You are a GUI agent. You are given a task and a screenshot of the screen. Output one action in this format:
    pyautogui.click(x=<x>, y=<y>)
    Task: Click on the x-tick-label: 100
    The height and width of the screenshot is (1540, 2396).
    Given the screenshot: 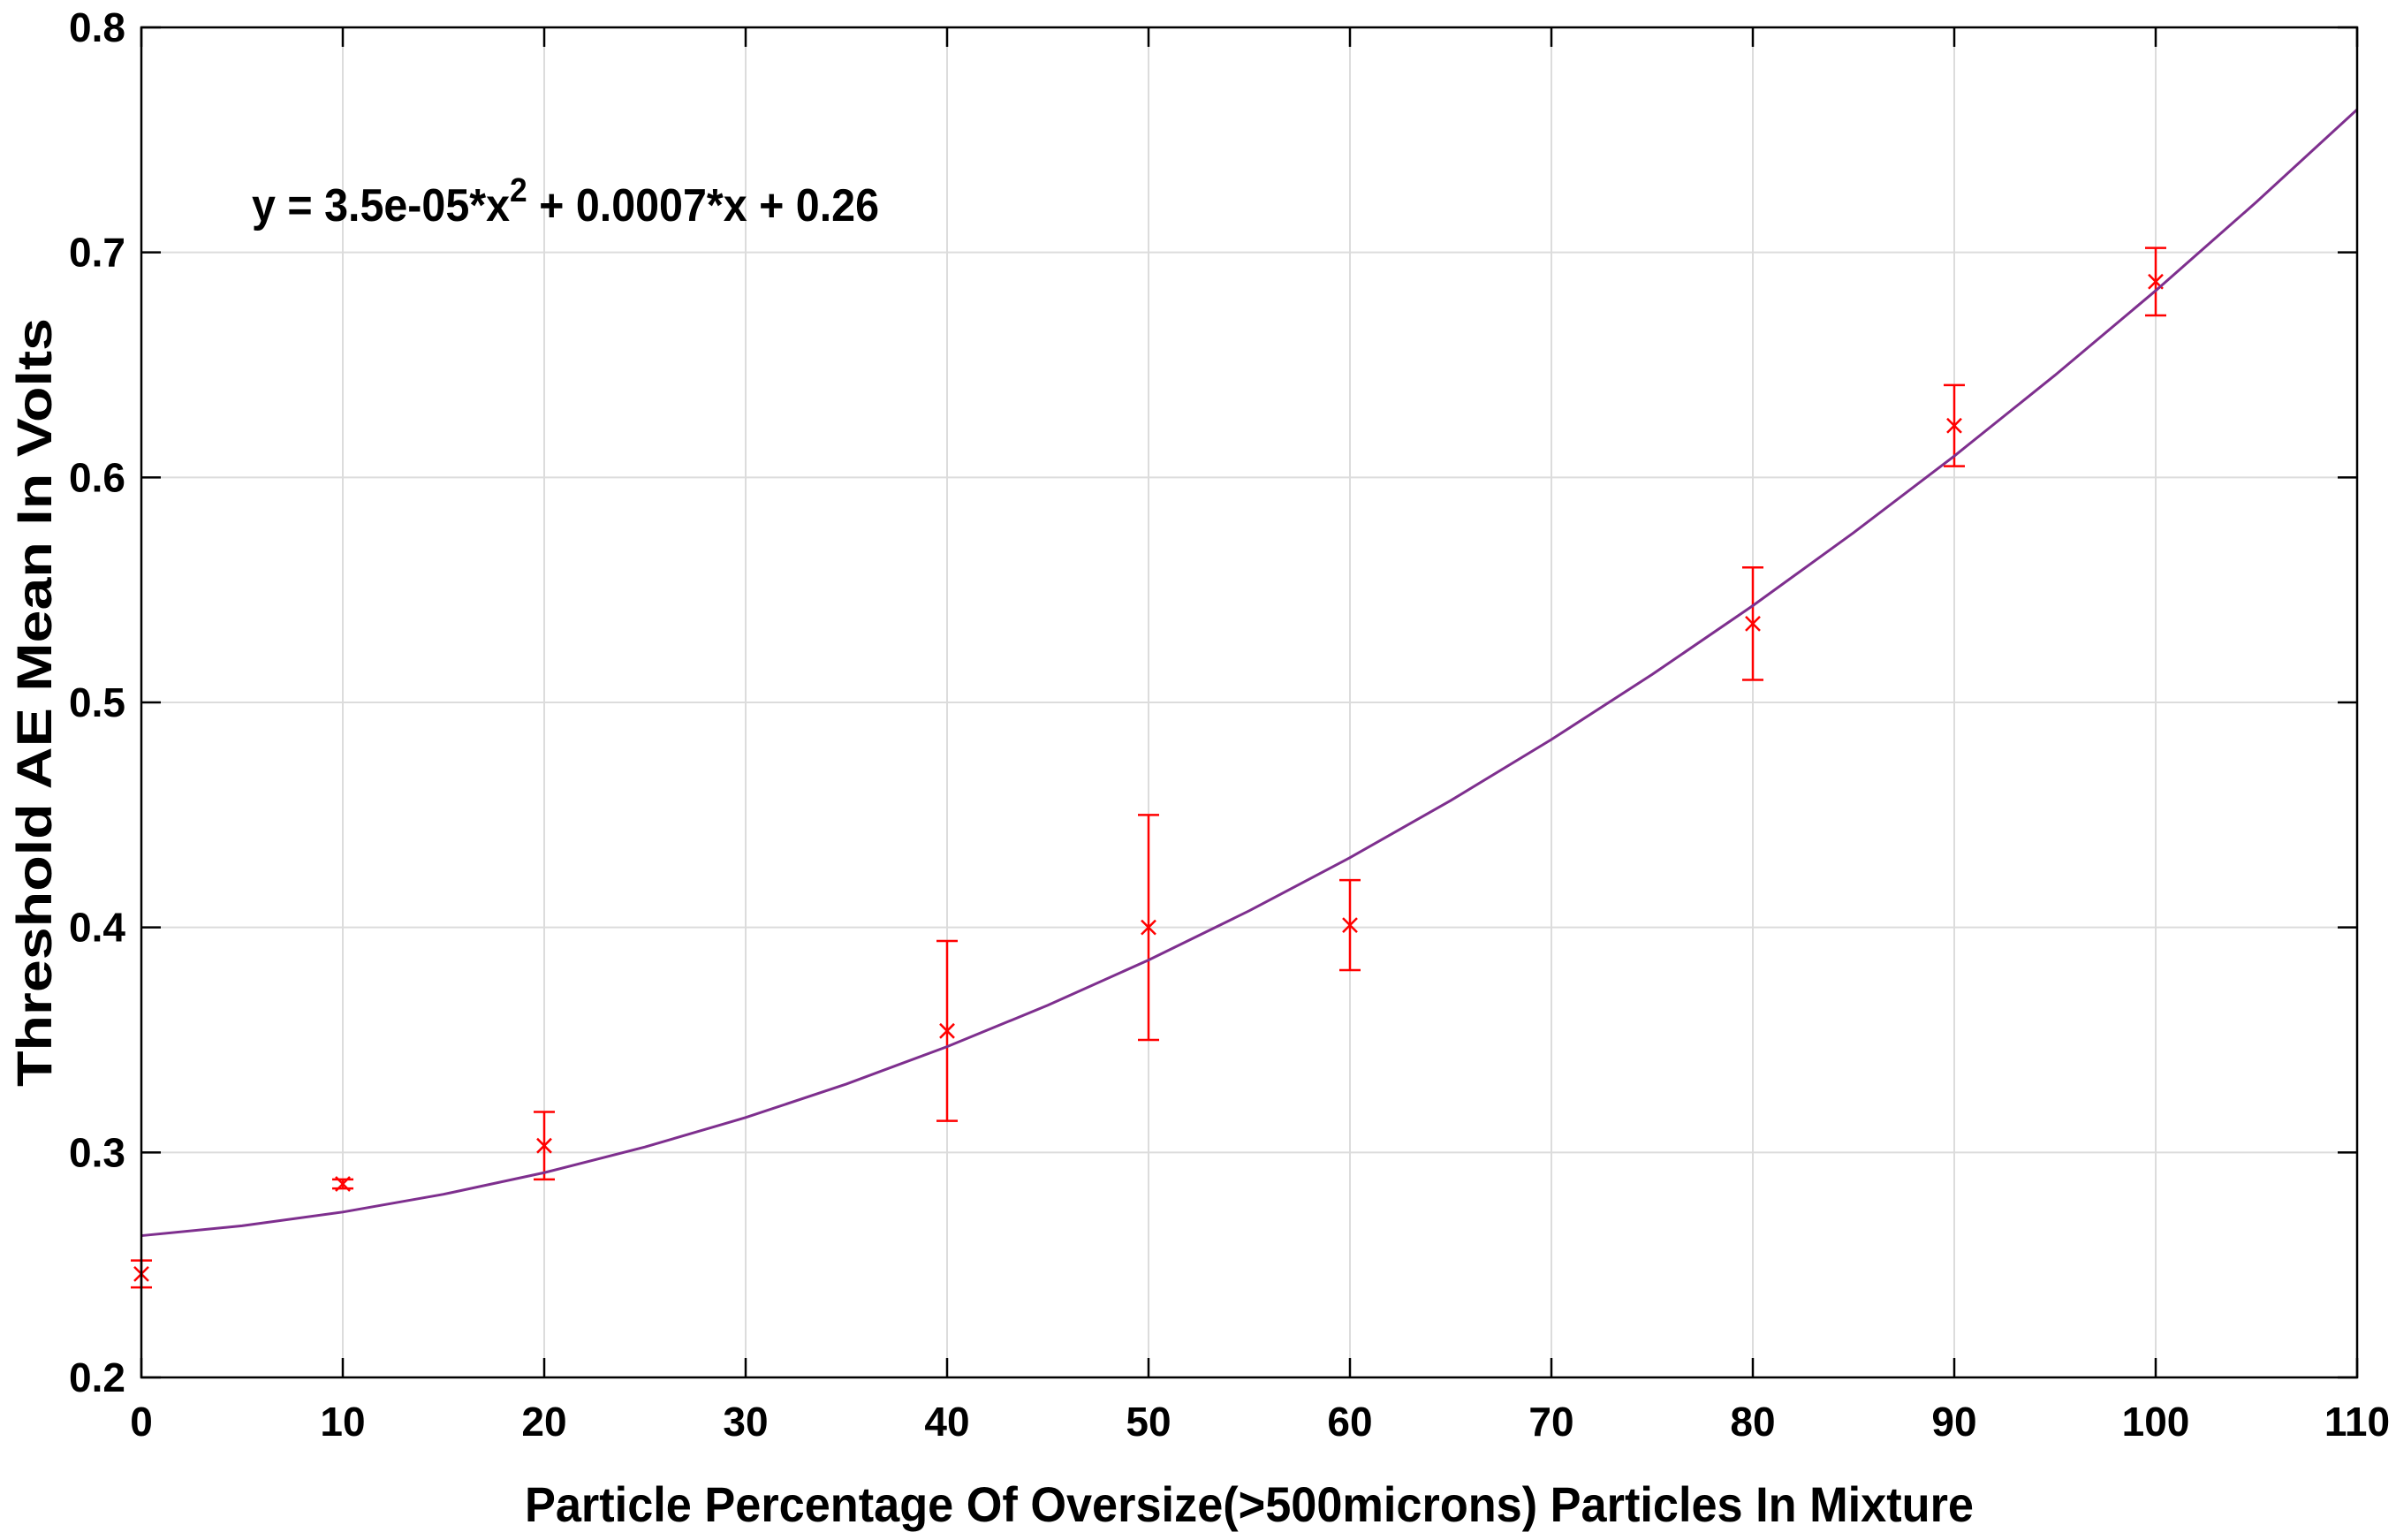 What is the action you would take?
    pyautogui.click(x=2156, y=1422)
    